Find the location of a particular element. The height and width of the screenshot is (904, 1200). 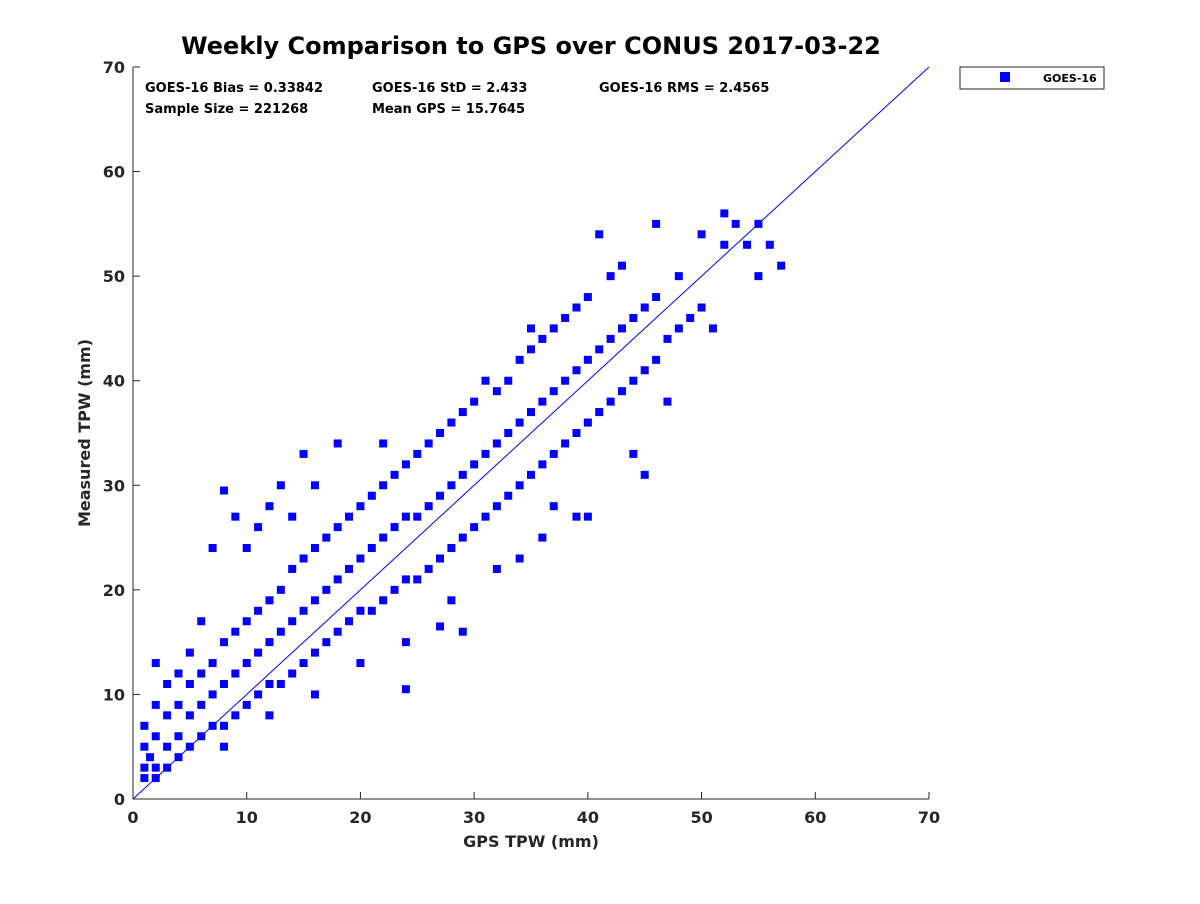

y-tick-label: 10 is located at coordinates (114, 694).